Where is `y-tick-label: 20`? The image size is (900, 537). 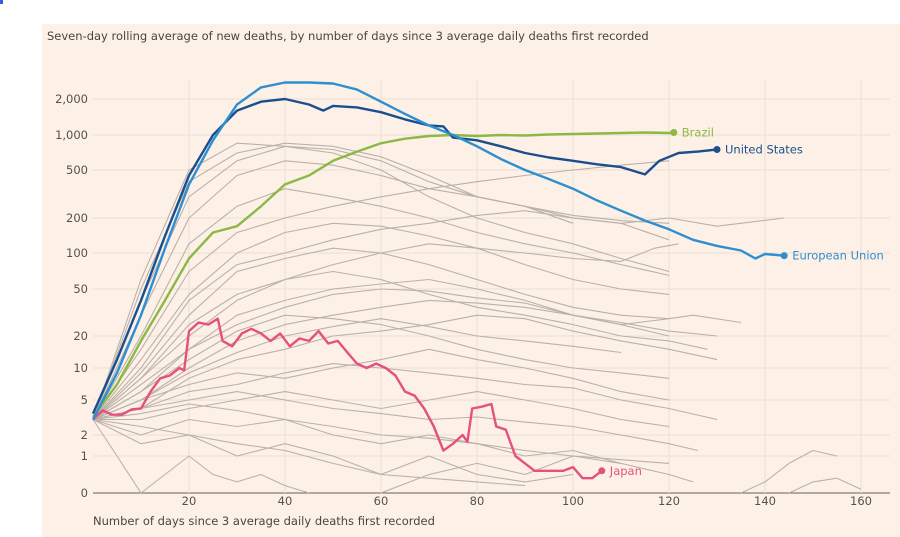 y-tick-label: 20 is located at coordinates (80, 336).